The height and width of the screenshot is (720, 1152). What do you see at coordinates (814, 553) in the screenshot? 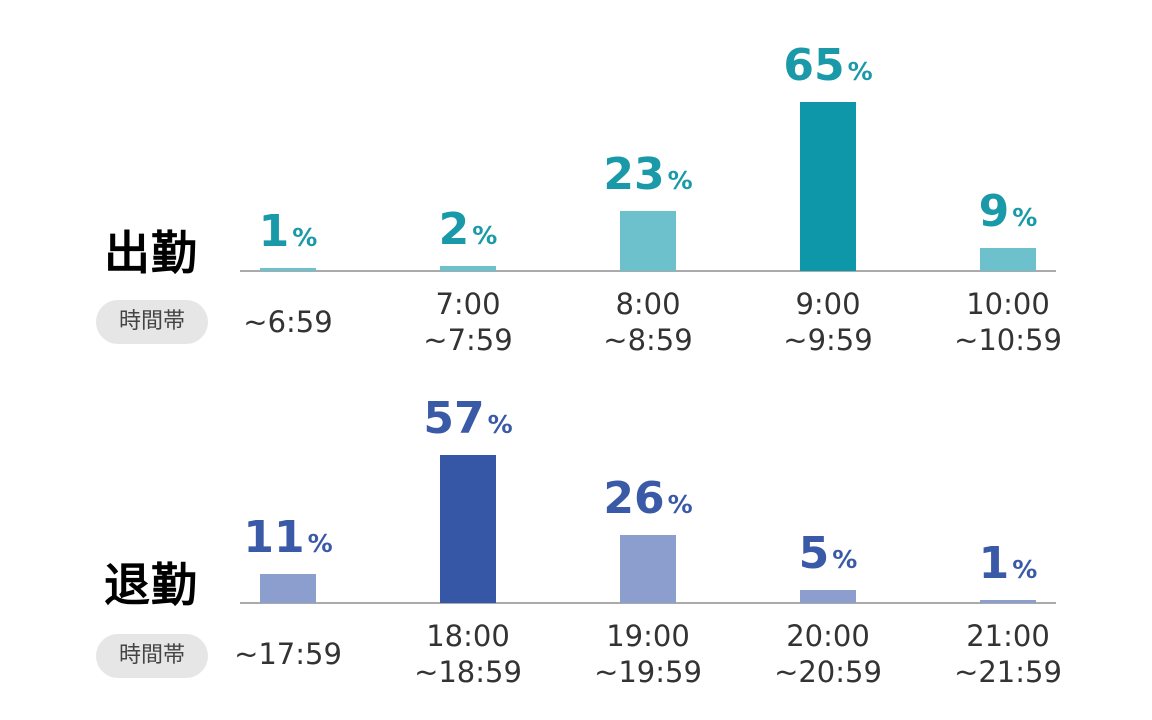
I see `data-label-value: 5` at bounding box center [814, 553].